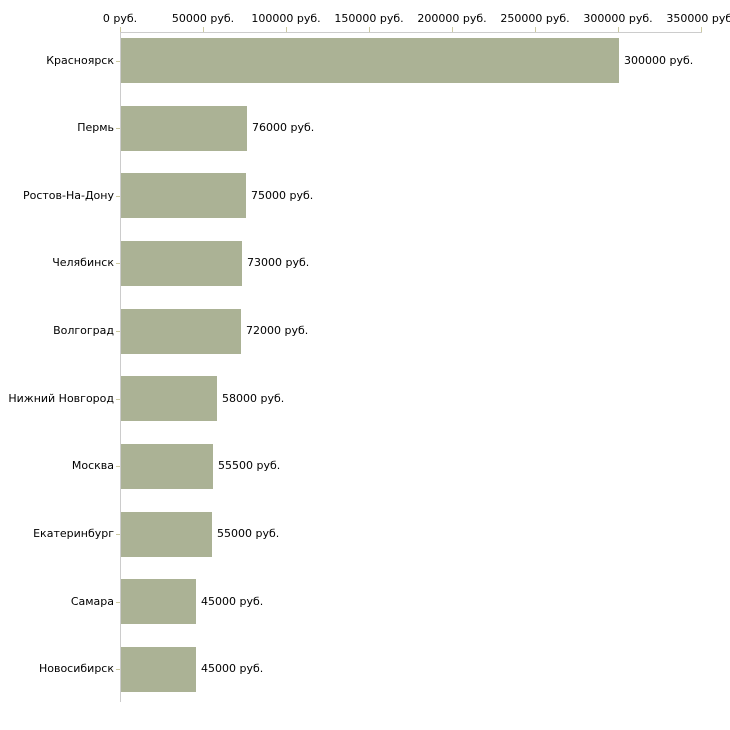  I want to click on y-axis-label: Екатеринбург, so click(73, 533).